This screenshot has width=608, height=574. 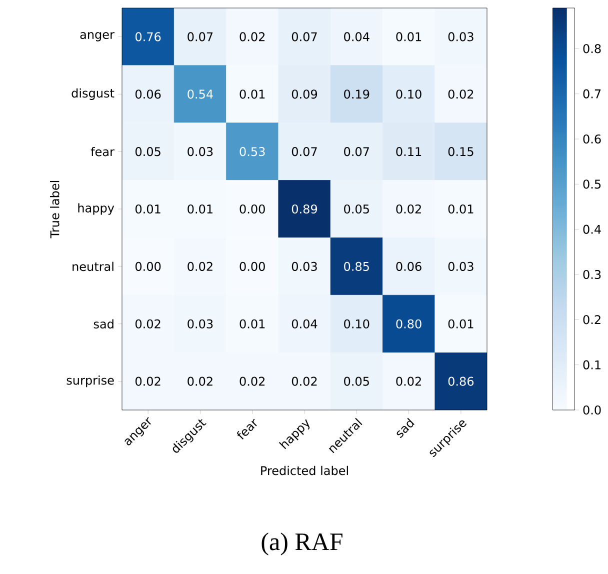 What do you see at coordinates (409, 323) in the screenshot?
I see `data-label: 0.80` at bounding box center [409, 323].